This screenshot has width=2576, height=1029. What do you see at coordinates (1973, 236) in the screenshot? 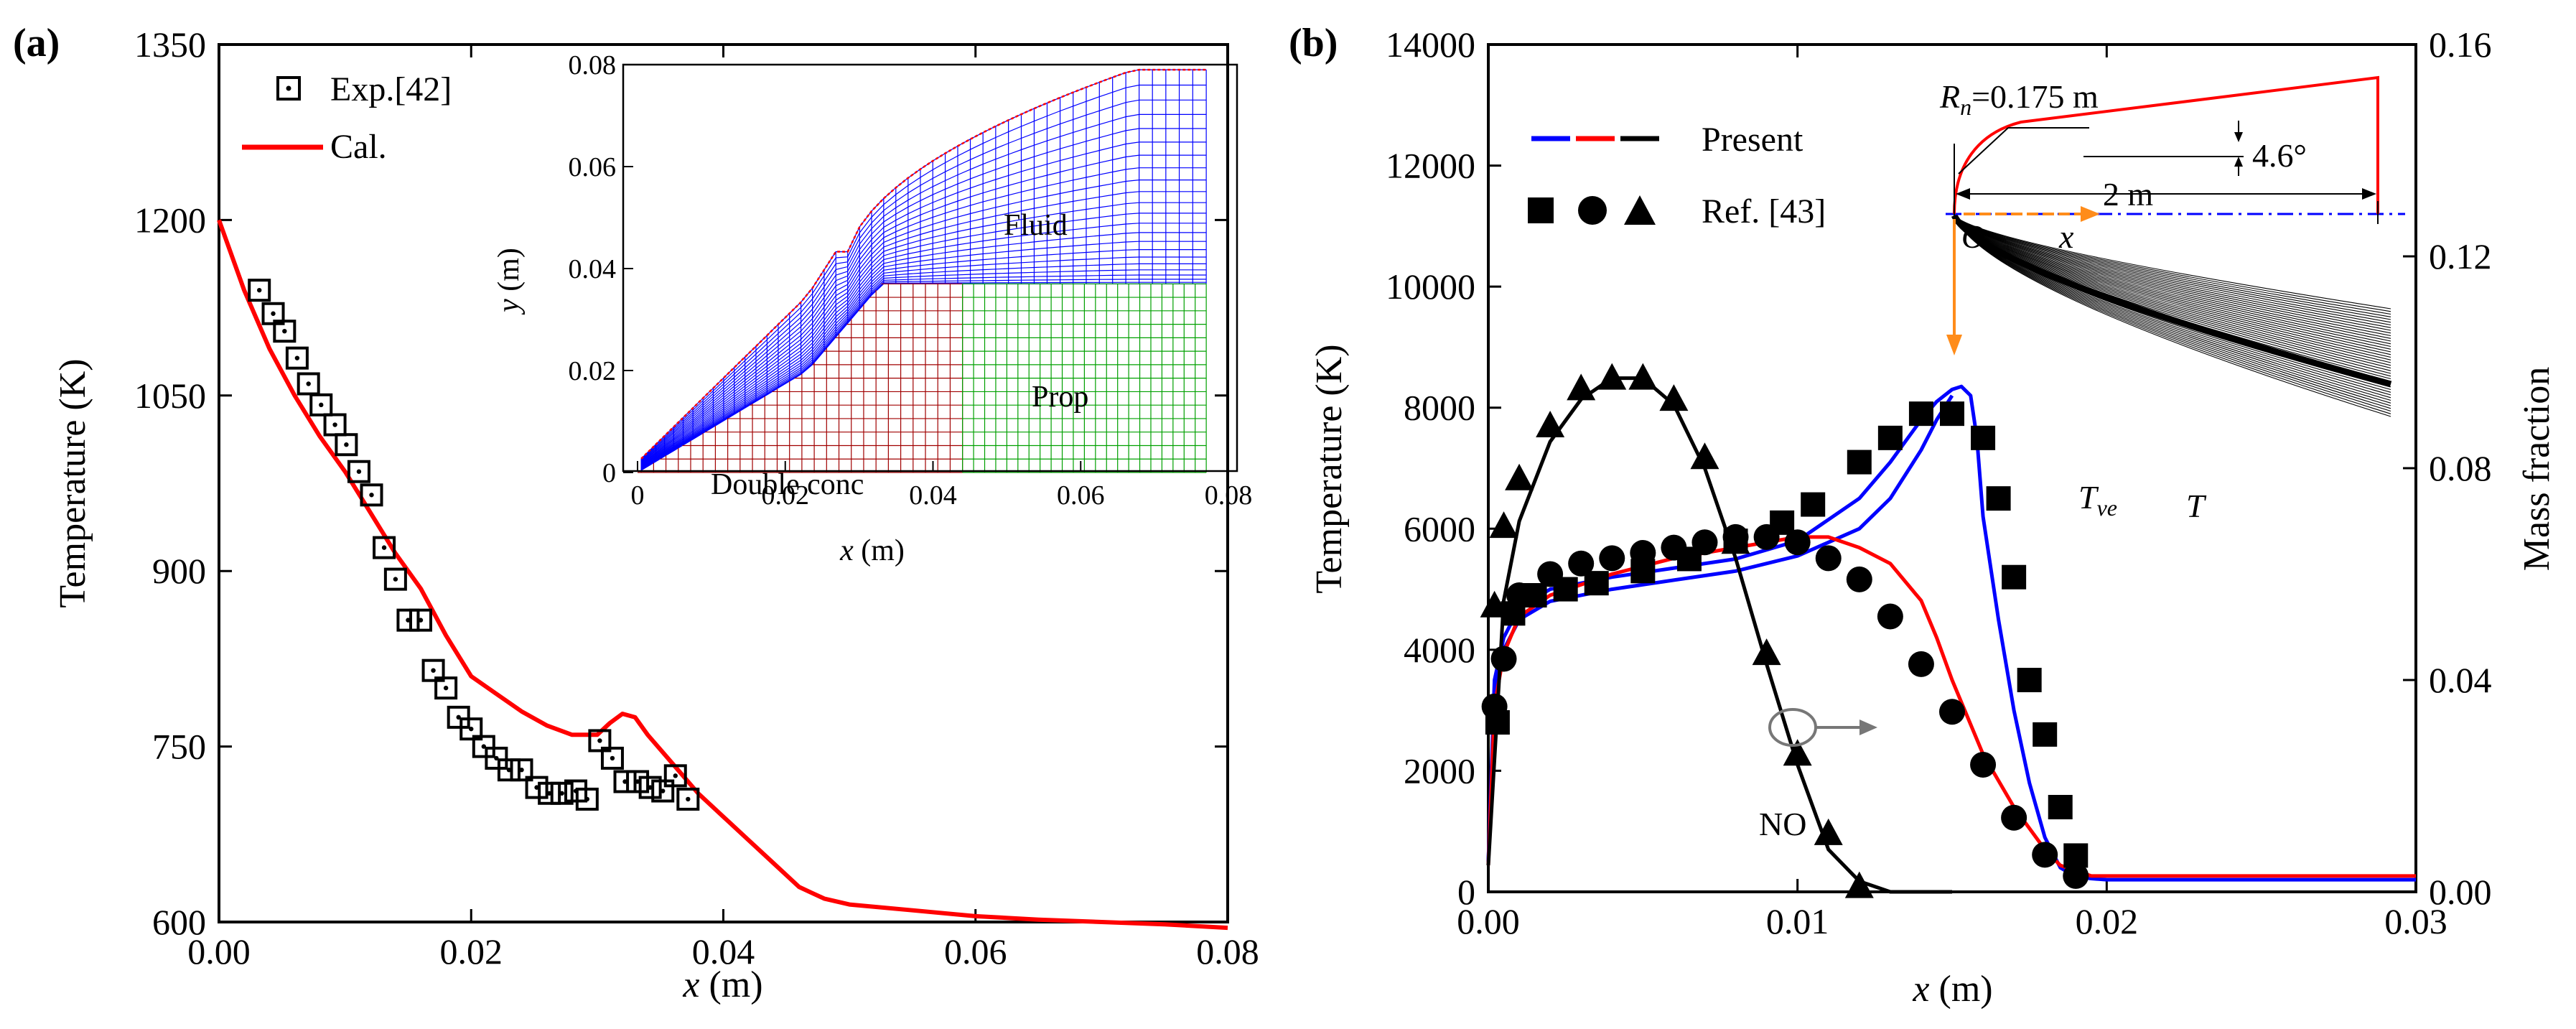
I see `origin-label: O` at bounding box center [1973, 236].